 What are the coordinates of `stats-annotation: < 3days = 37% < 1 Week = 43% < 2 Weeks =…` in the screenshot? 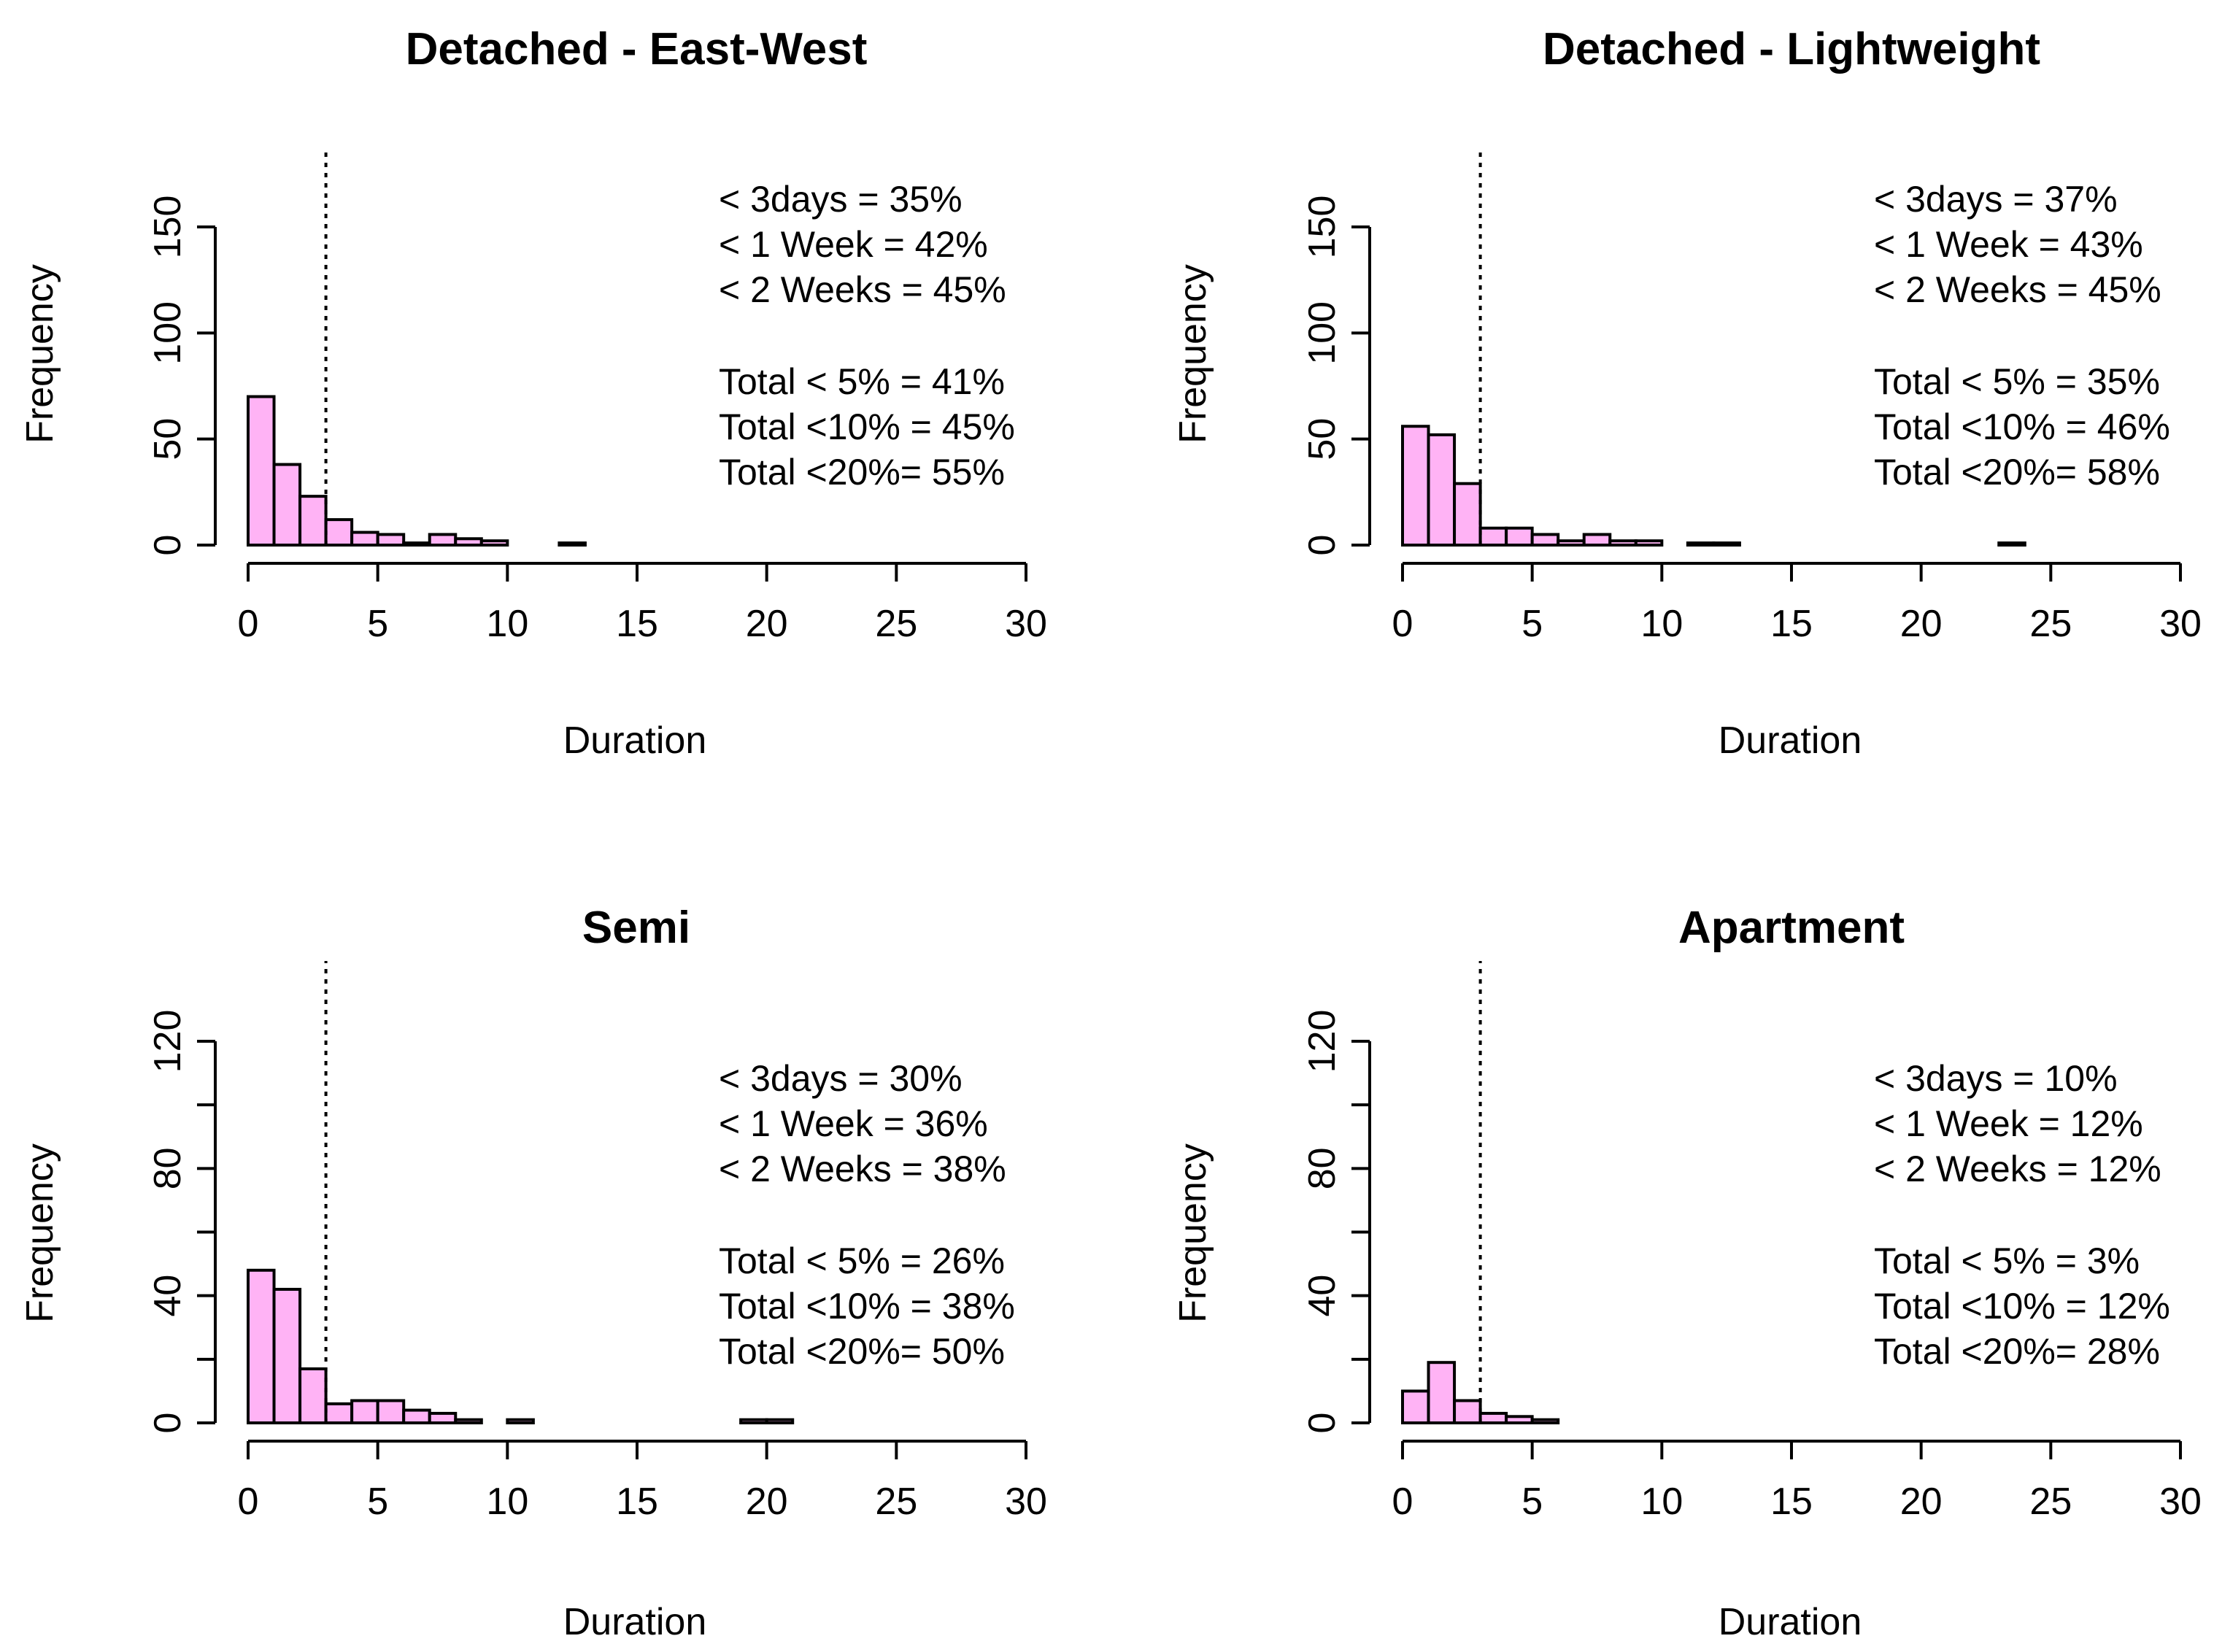 It's located at (2022, 336).